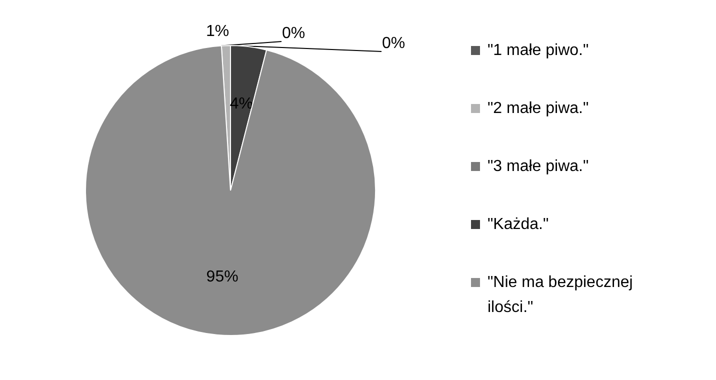  Describe the element at coordinates (222, 277) in the screenshot. I see `data-label: 95%` at that location.